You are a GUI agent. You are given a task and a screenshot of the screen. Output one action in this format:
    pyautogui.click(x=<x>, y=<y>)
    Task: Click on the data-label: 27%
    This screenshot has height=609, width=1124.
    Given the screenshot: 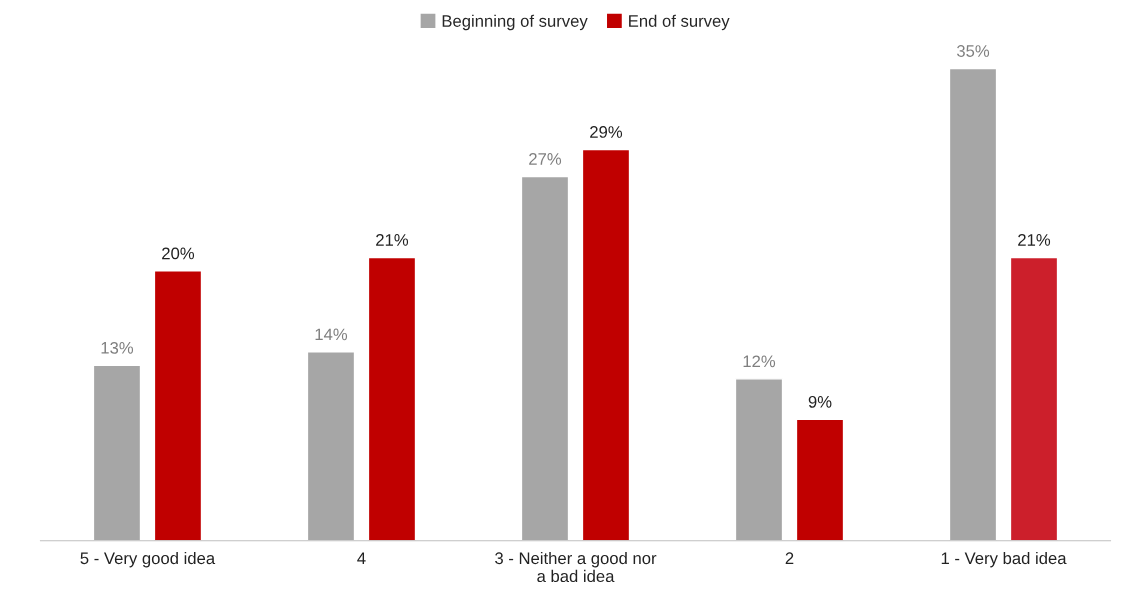 What is the action you would take?
    pyautogui.click(x=545, y=159)
    